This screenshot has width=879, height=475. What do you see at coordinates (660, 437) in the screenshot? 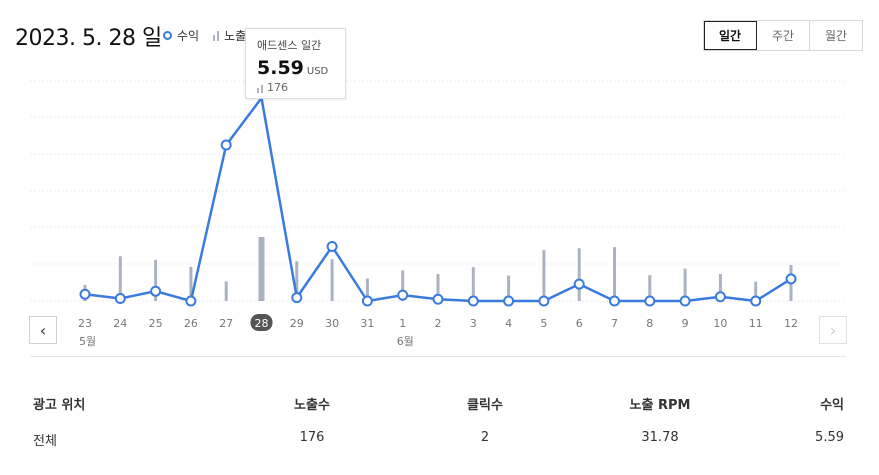
I see `cell-rpm: 31.78` at bounding box center [660, 437].